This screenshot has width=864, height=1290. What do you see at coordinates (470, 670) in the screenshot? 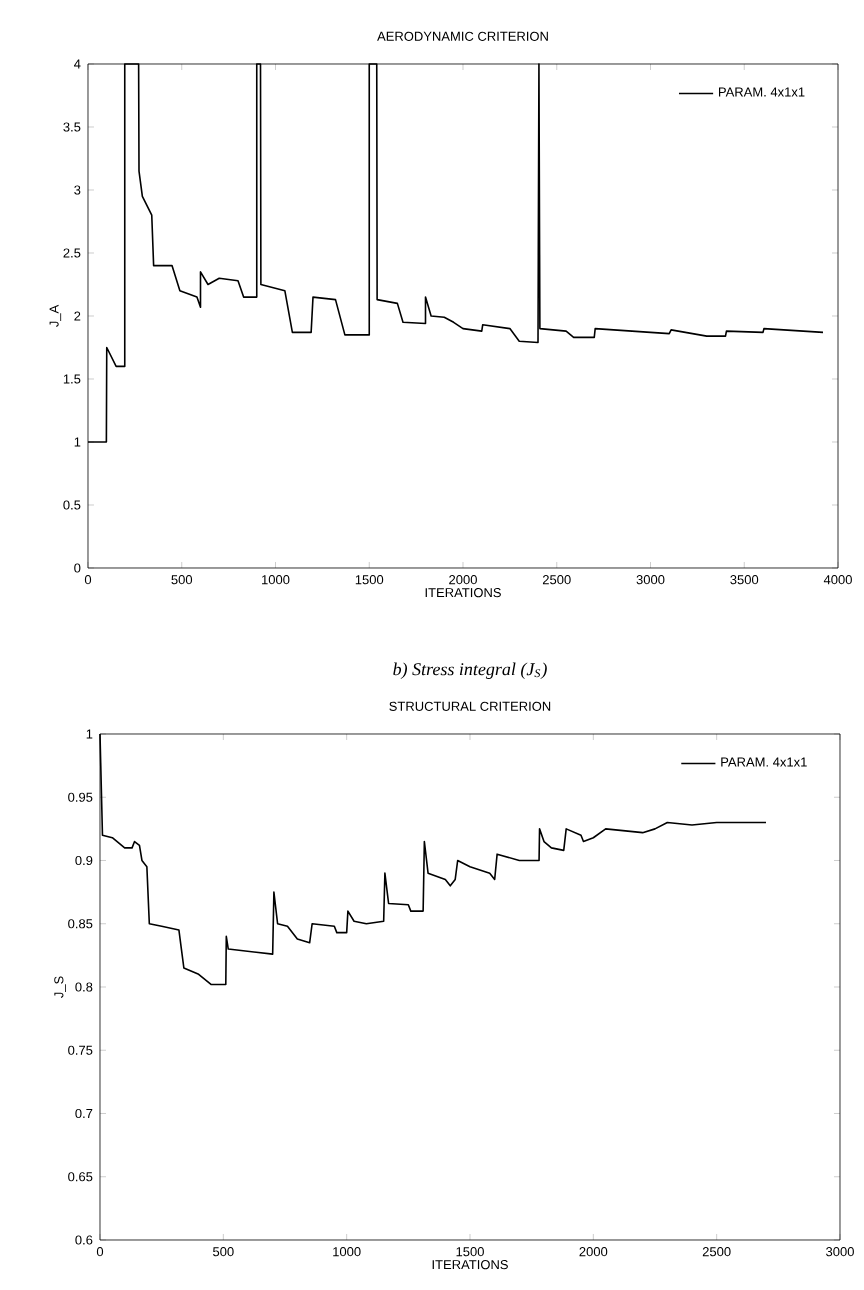
I see `text: b) Stress integral (J$_{S}$)` at bounding box center [470, 670].